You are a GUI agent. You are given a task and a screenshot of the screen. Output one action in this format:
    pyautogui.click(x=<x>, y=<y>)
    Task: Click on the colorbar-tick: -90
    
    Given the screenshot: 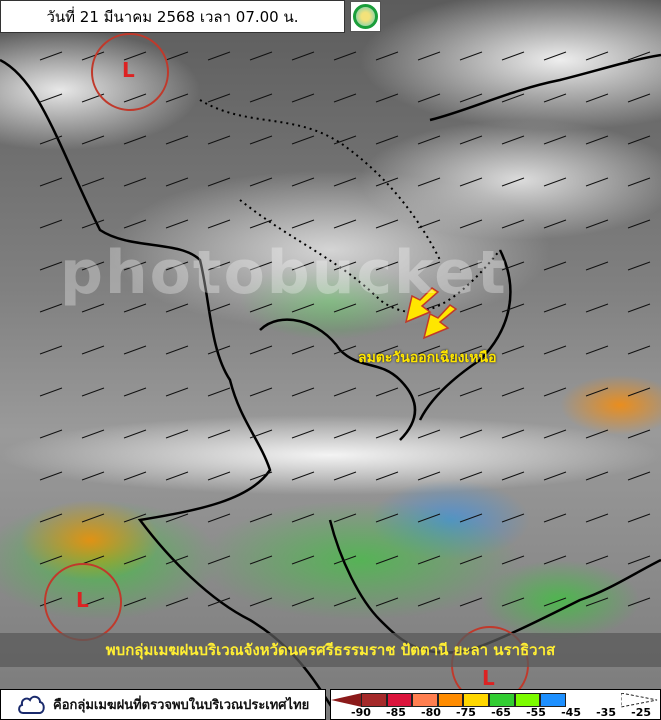 What is the action you would take?
    pyautogui.click(x=361, y=712)
    